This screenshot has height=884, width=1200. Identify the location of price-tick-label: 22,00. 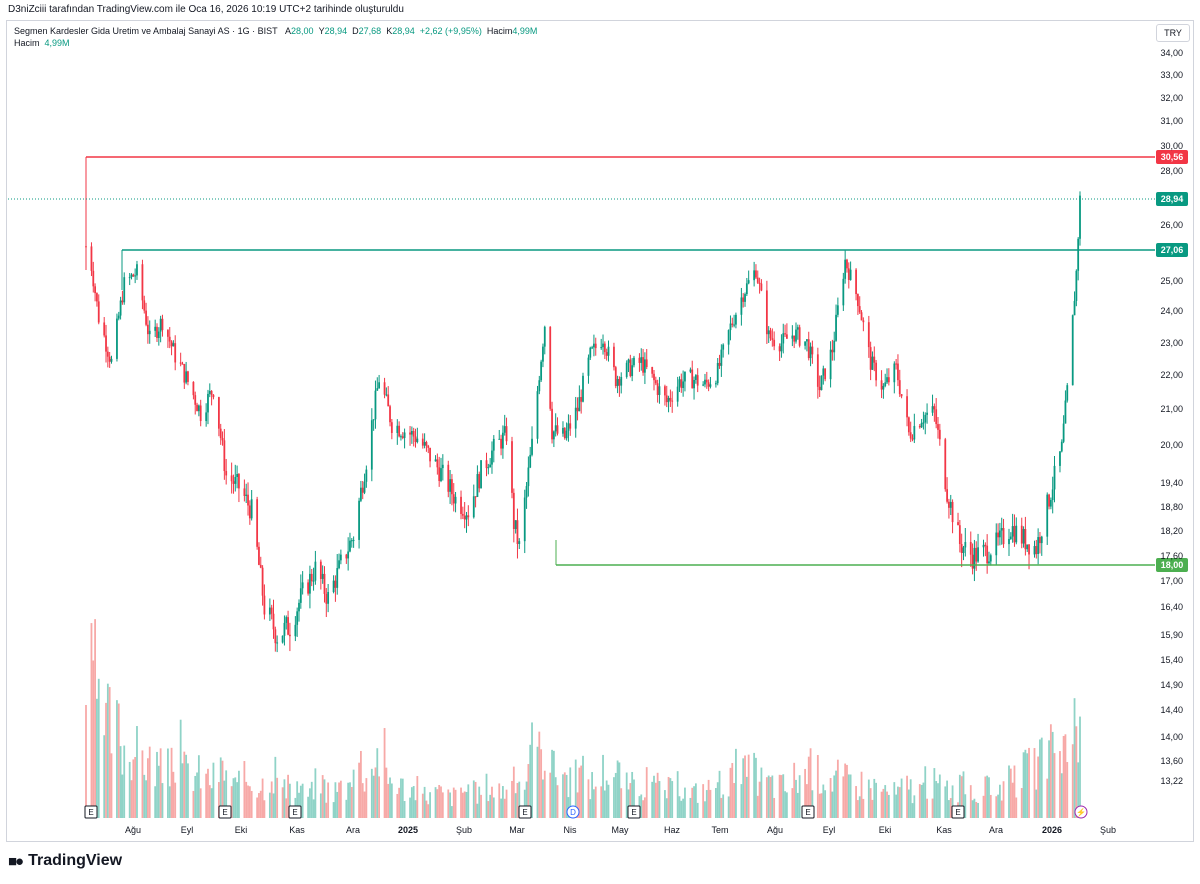
(1171, 375).